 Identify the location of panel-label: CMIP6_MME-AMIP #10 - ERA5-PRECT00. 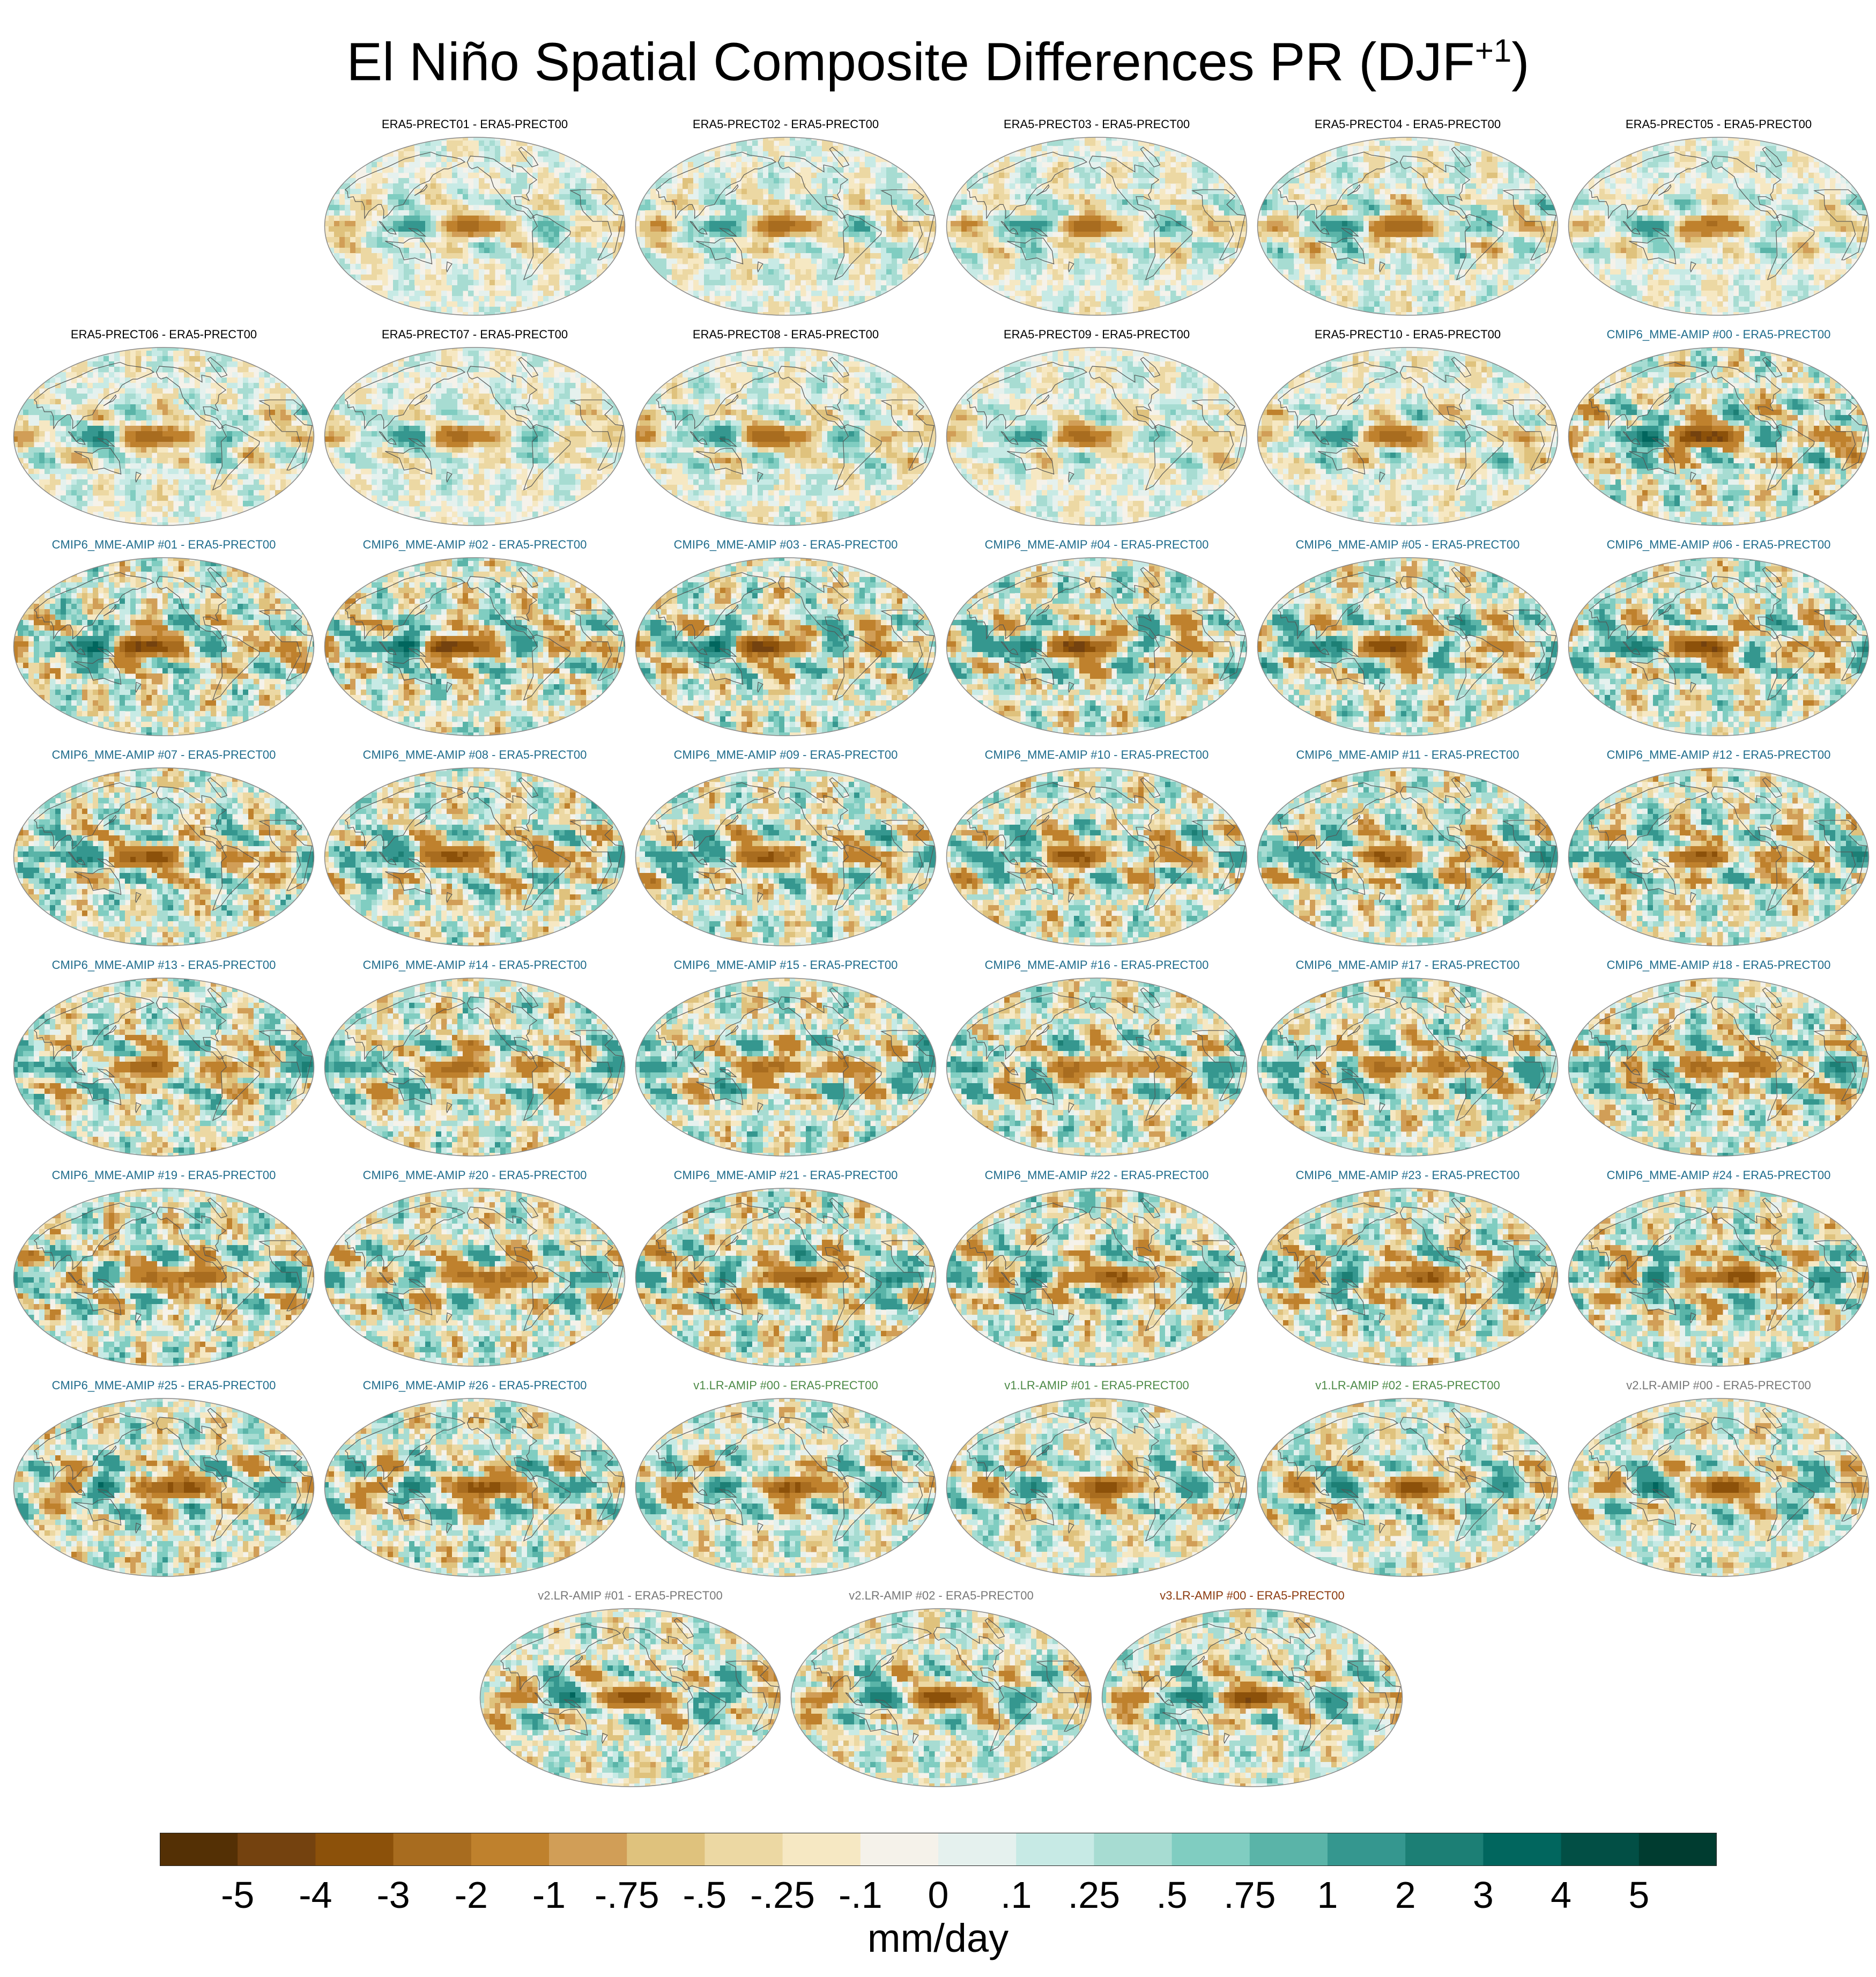
(1097, 754).